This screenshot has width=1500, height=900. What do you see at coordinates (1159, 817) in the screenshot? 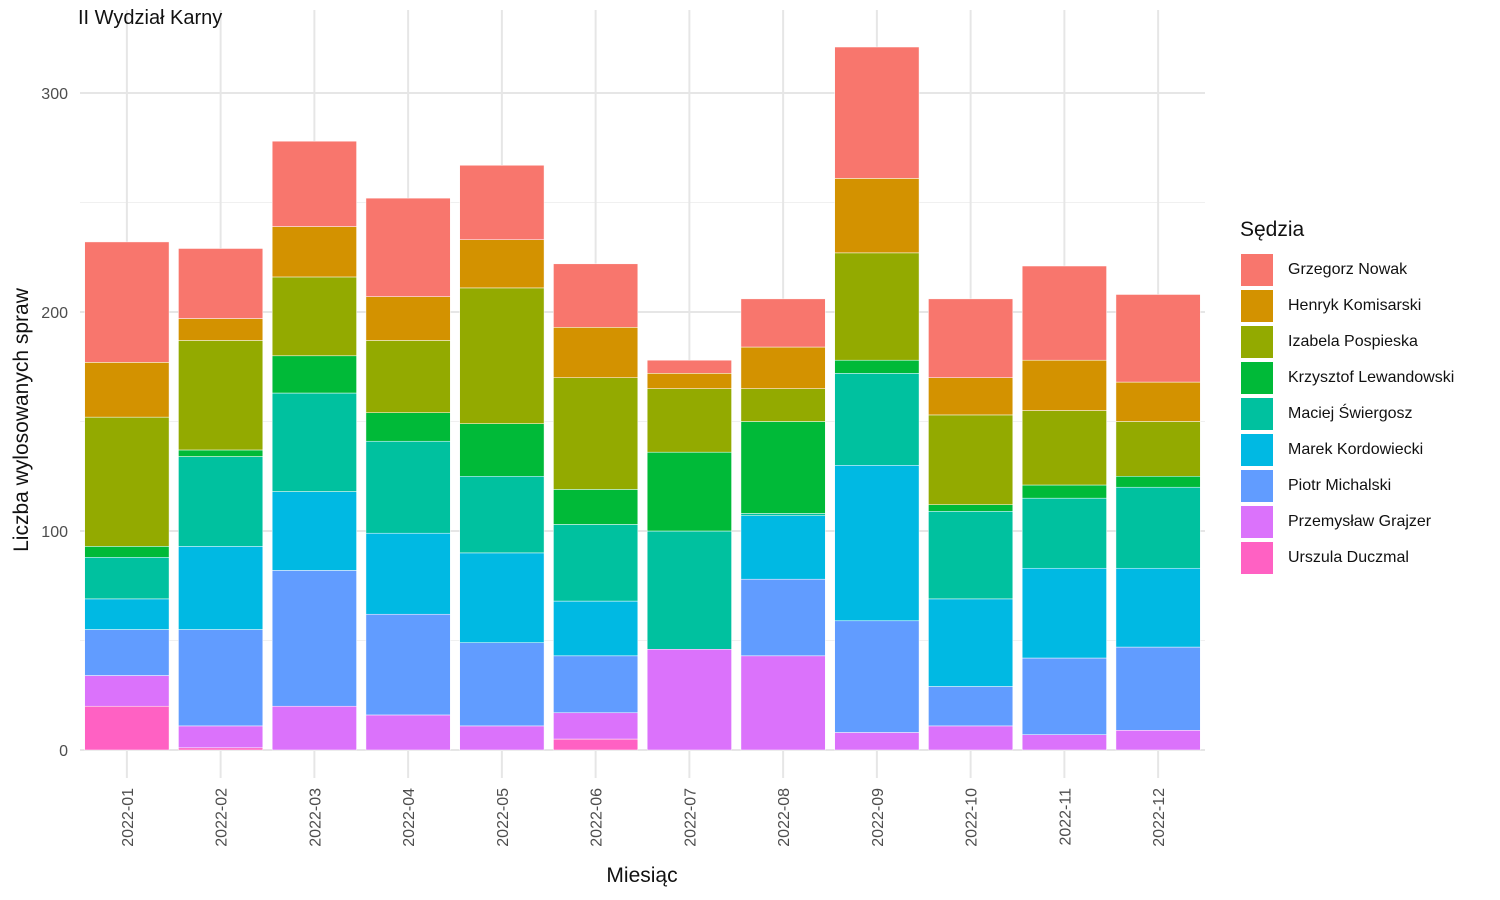
I see `x-tick-label: 2022-12` at bounding box center [1159, 817].